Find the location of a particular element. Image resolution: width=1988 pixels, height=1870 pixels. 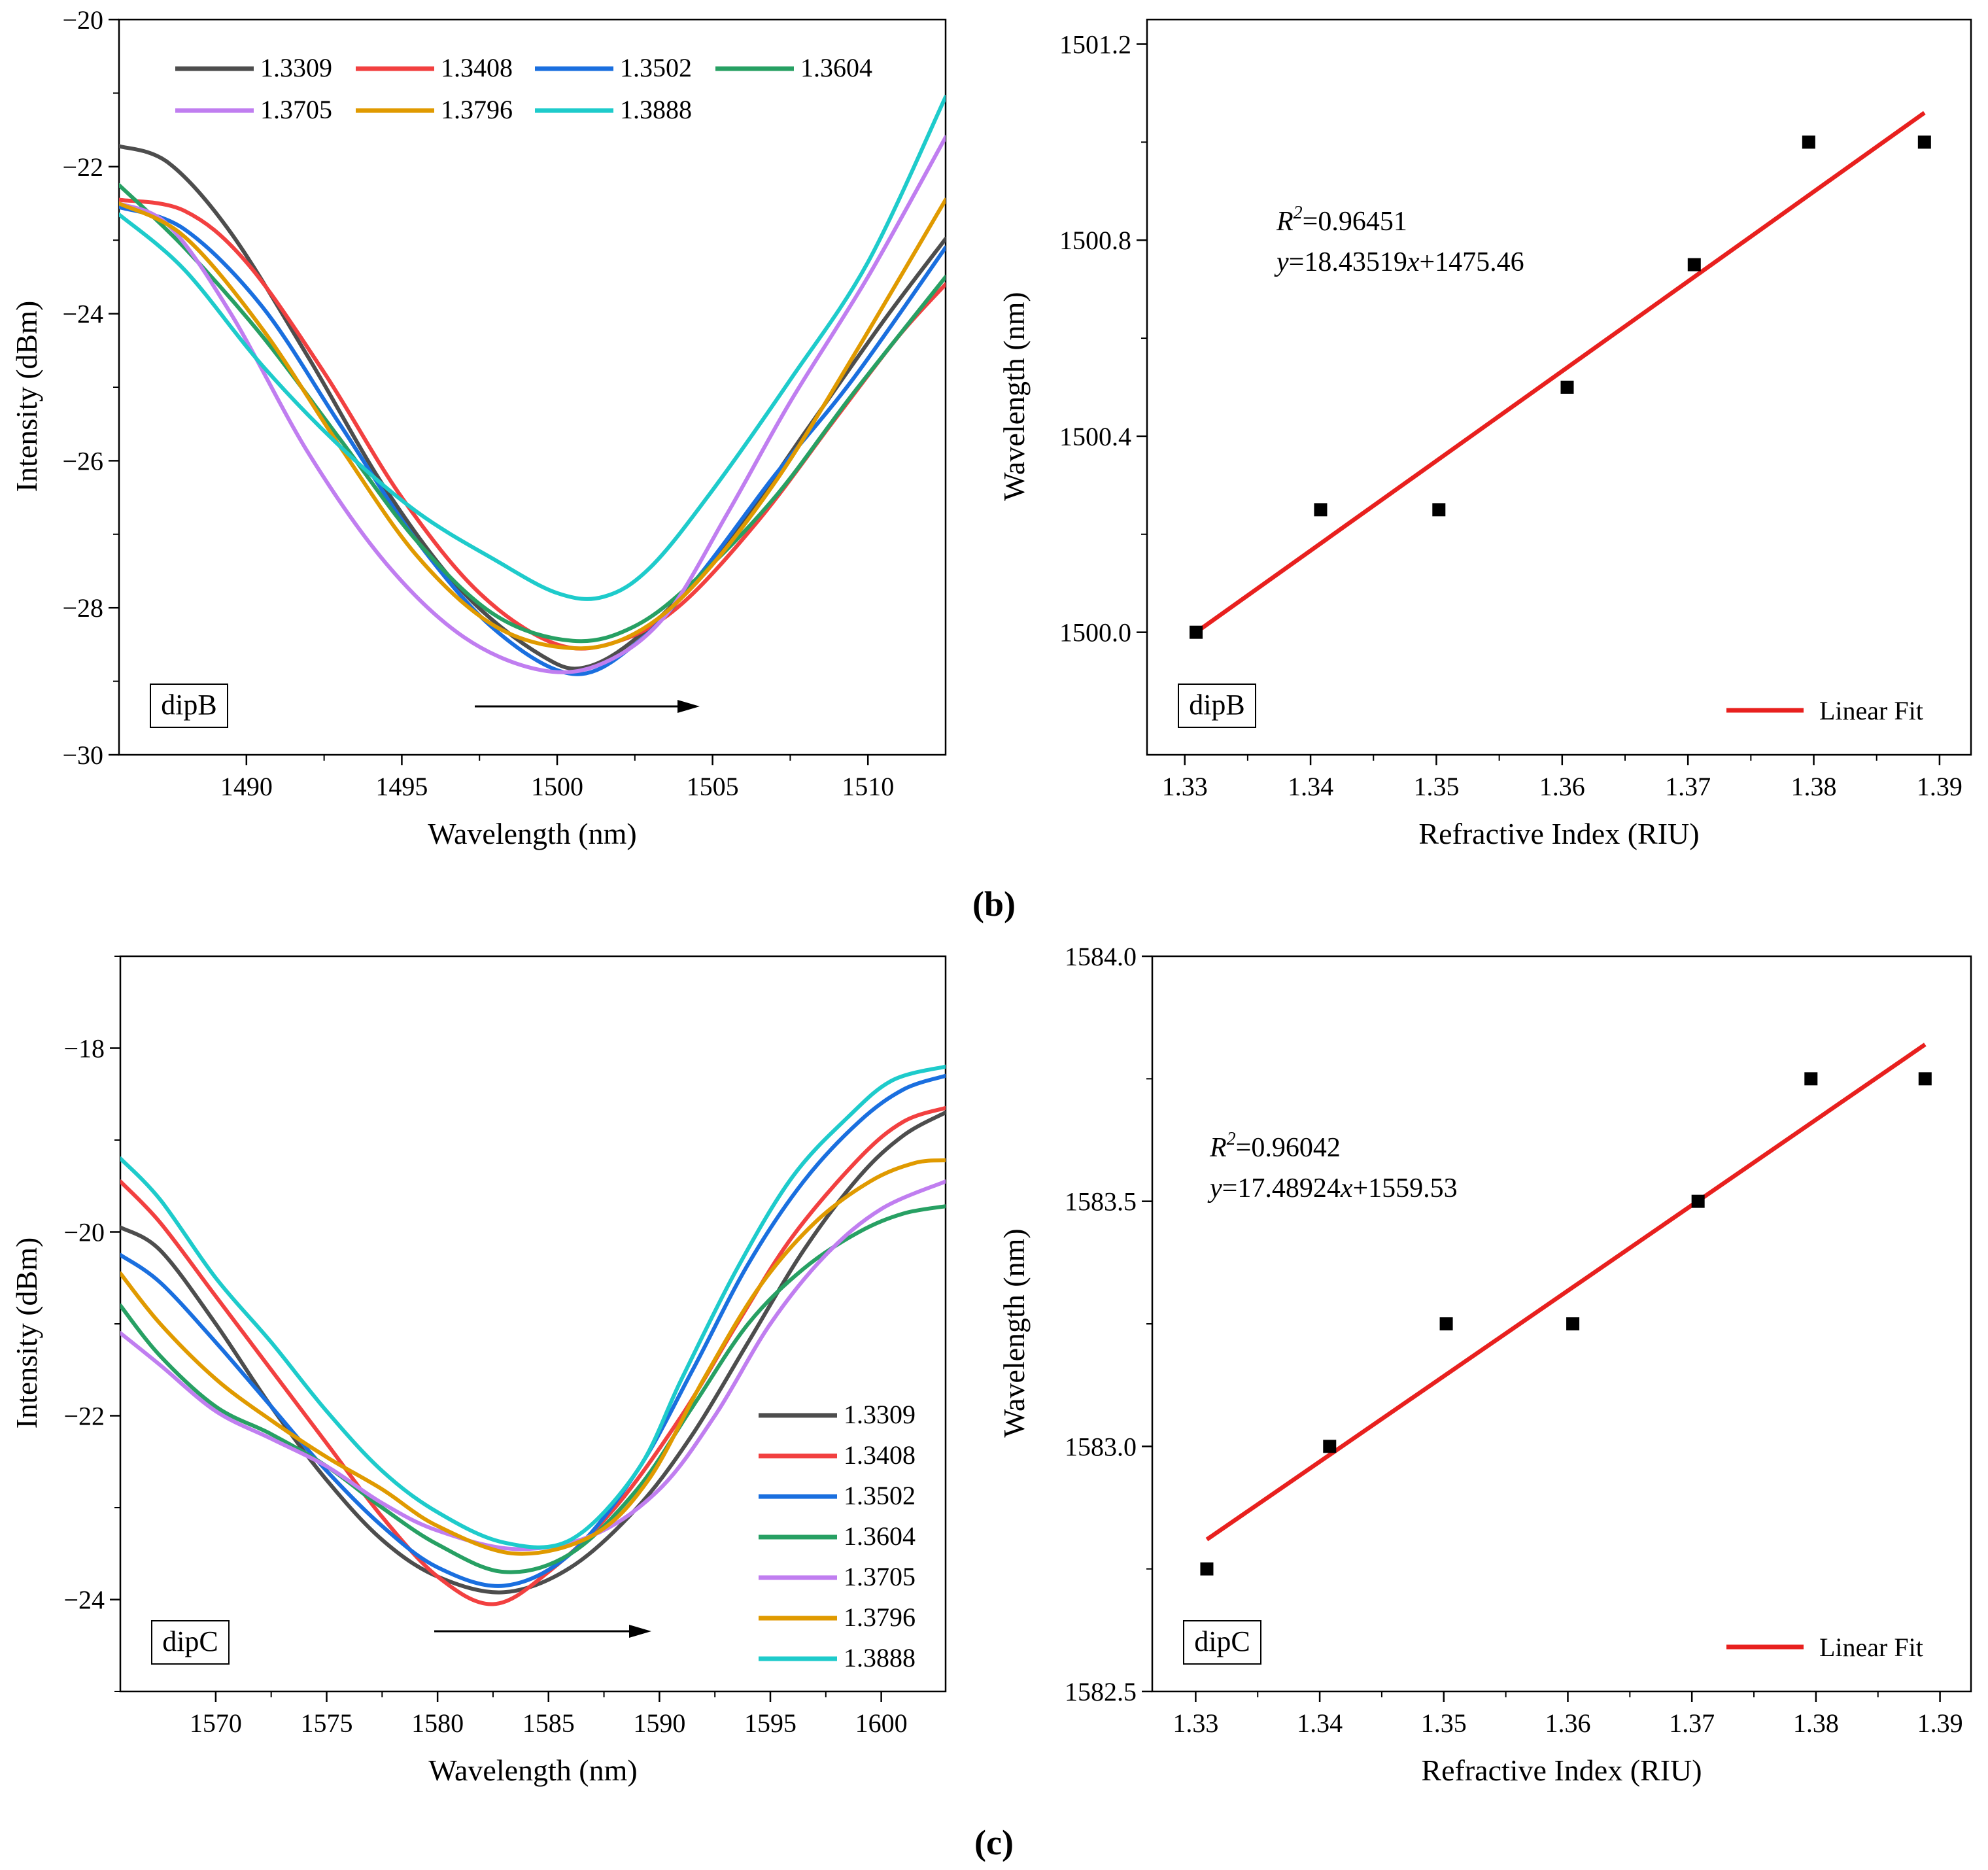

r2-value: =0.96451 is located at coordinates (1355, 222).